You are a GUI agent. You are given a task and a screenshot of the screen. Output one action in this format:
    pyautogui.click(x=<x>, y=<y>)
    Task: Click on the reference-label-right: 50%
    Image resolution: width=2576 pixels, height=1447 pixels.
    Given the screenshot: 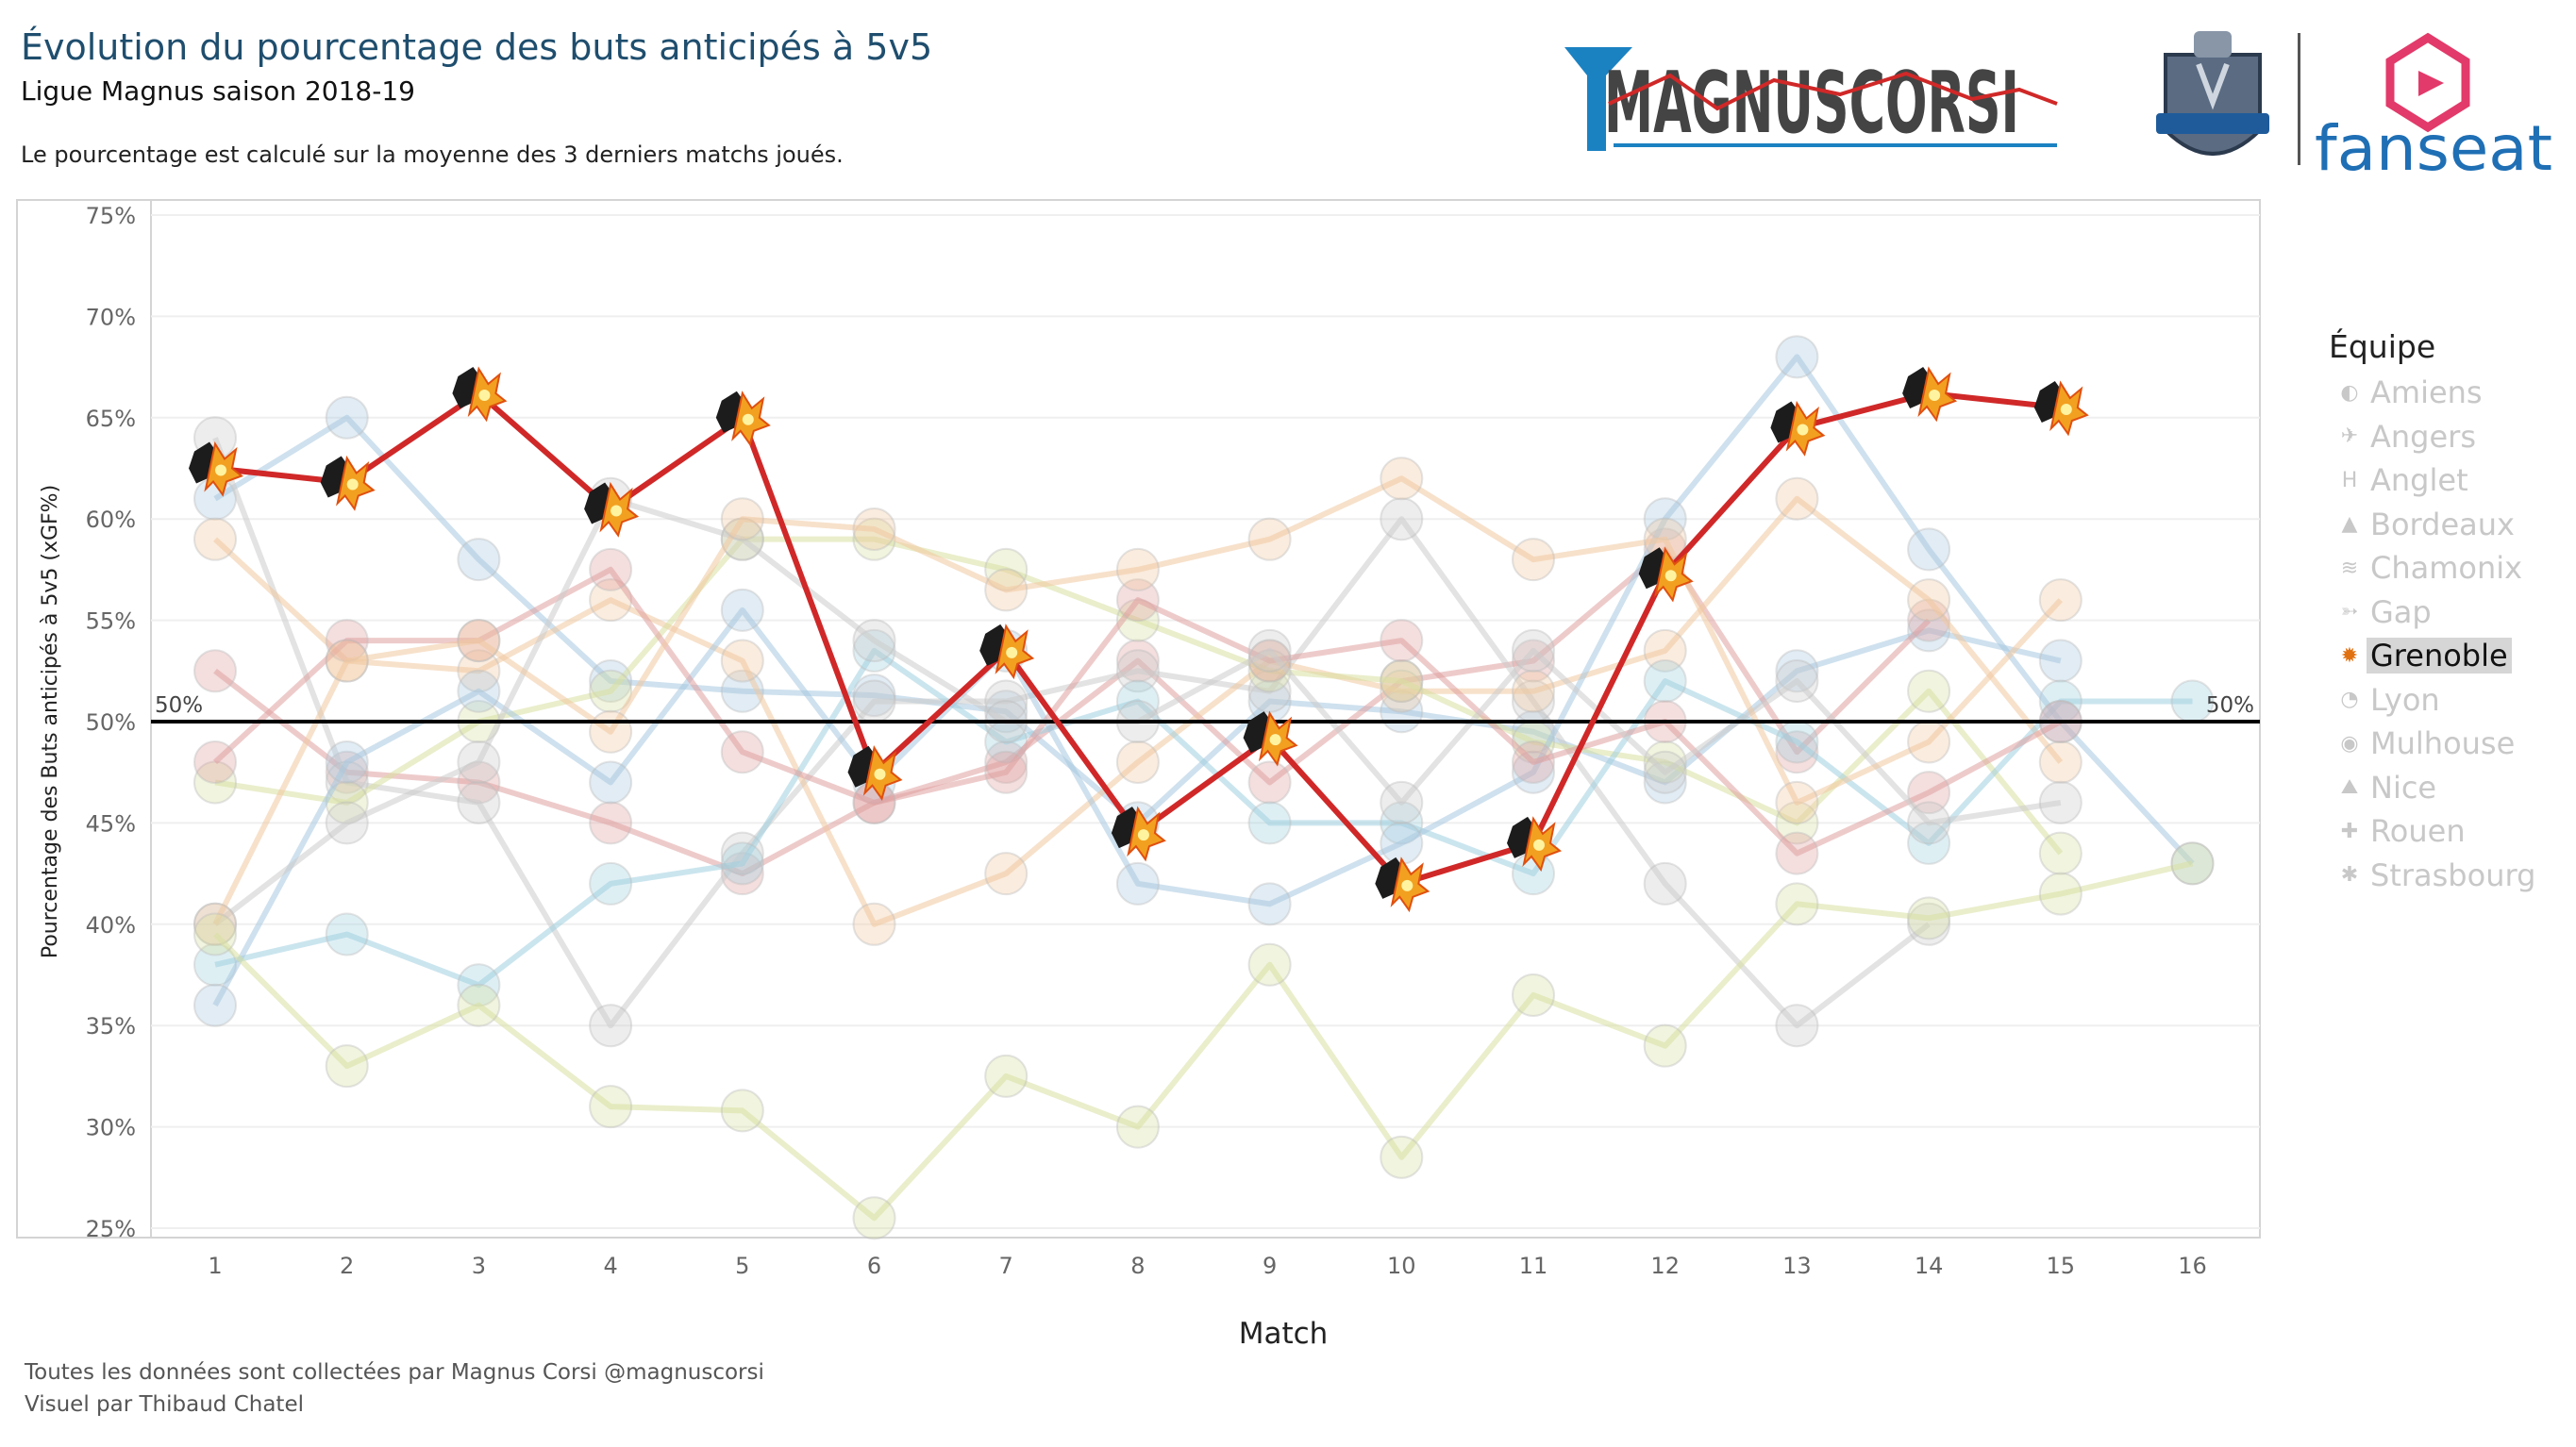 What is the action you would take?
    pyautogui.click(x=2230, y=706)
    